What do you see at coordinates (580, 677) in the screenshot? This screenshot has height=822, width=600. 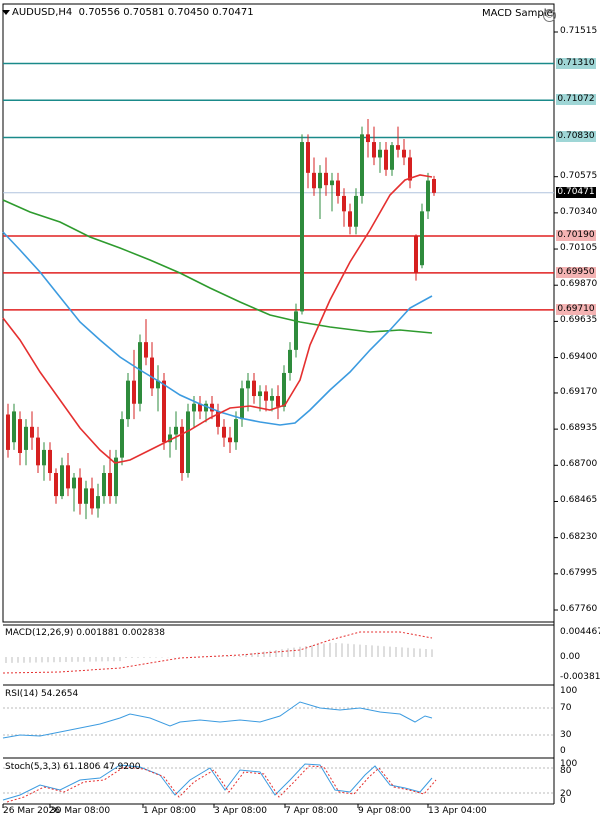 I see `macd-label-min: -0.003817` at bounding box center [580, 677].